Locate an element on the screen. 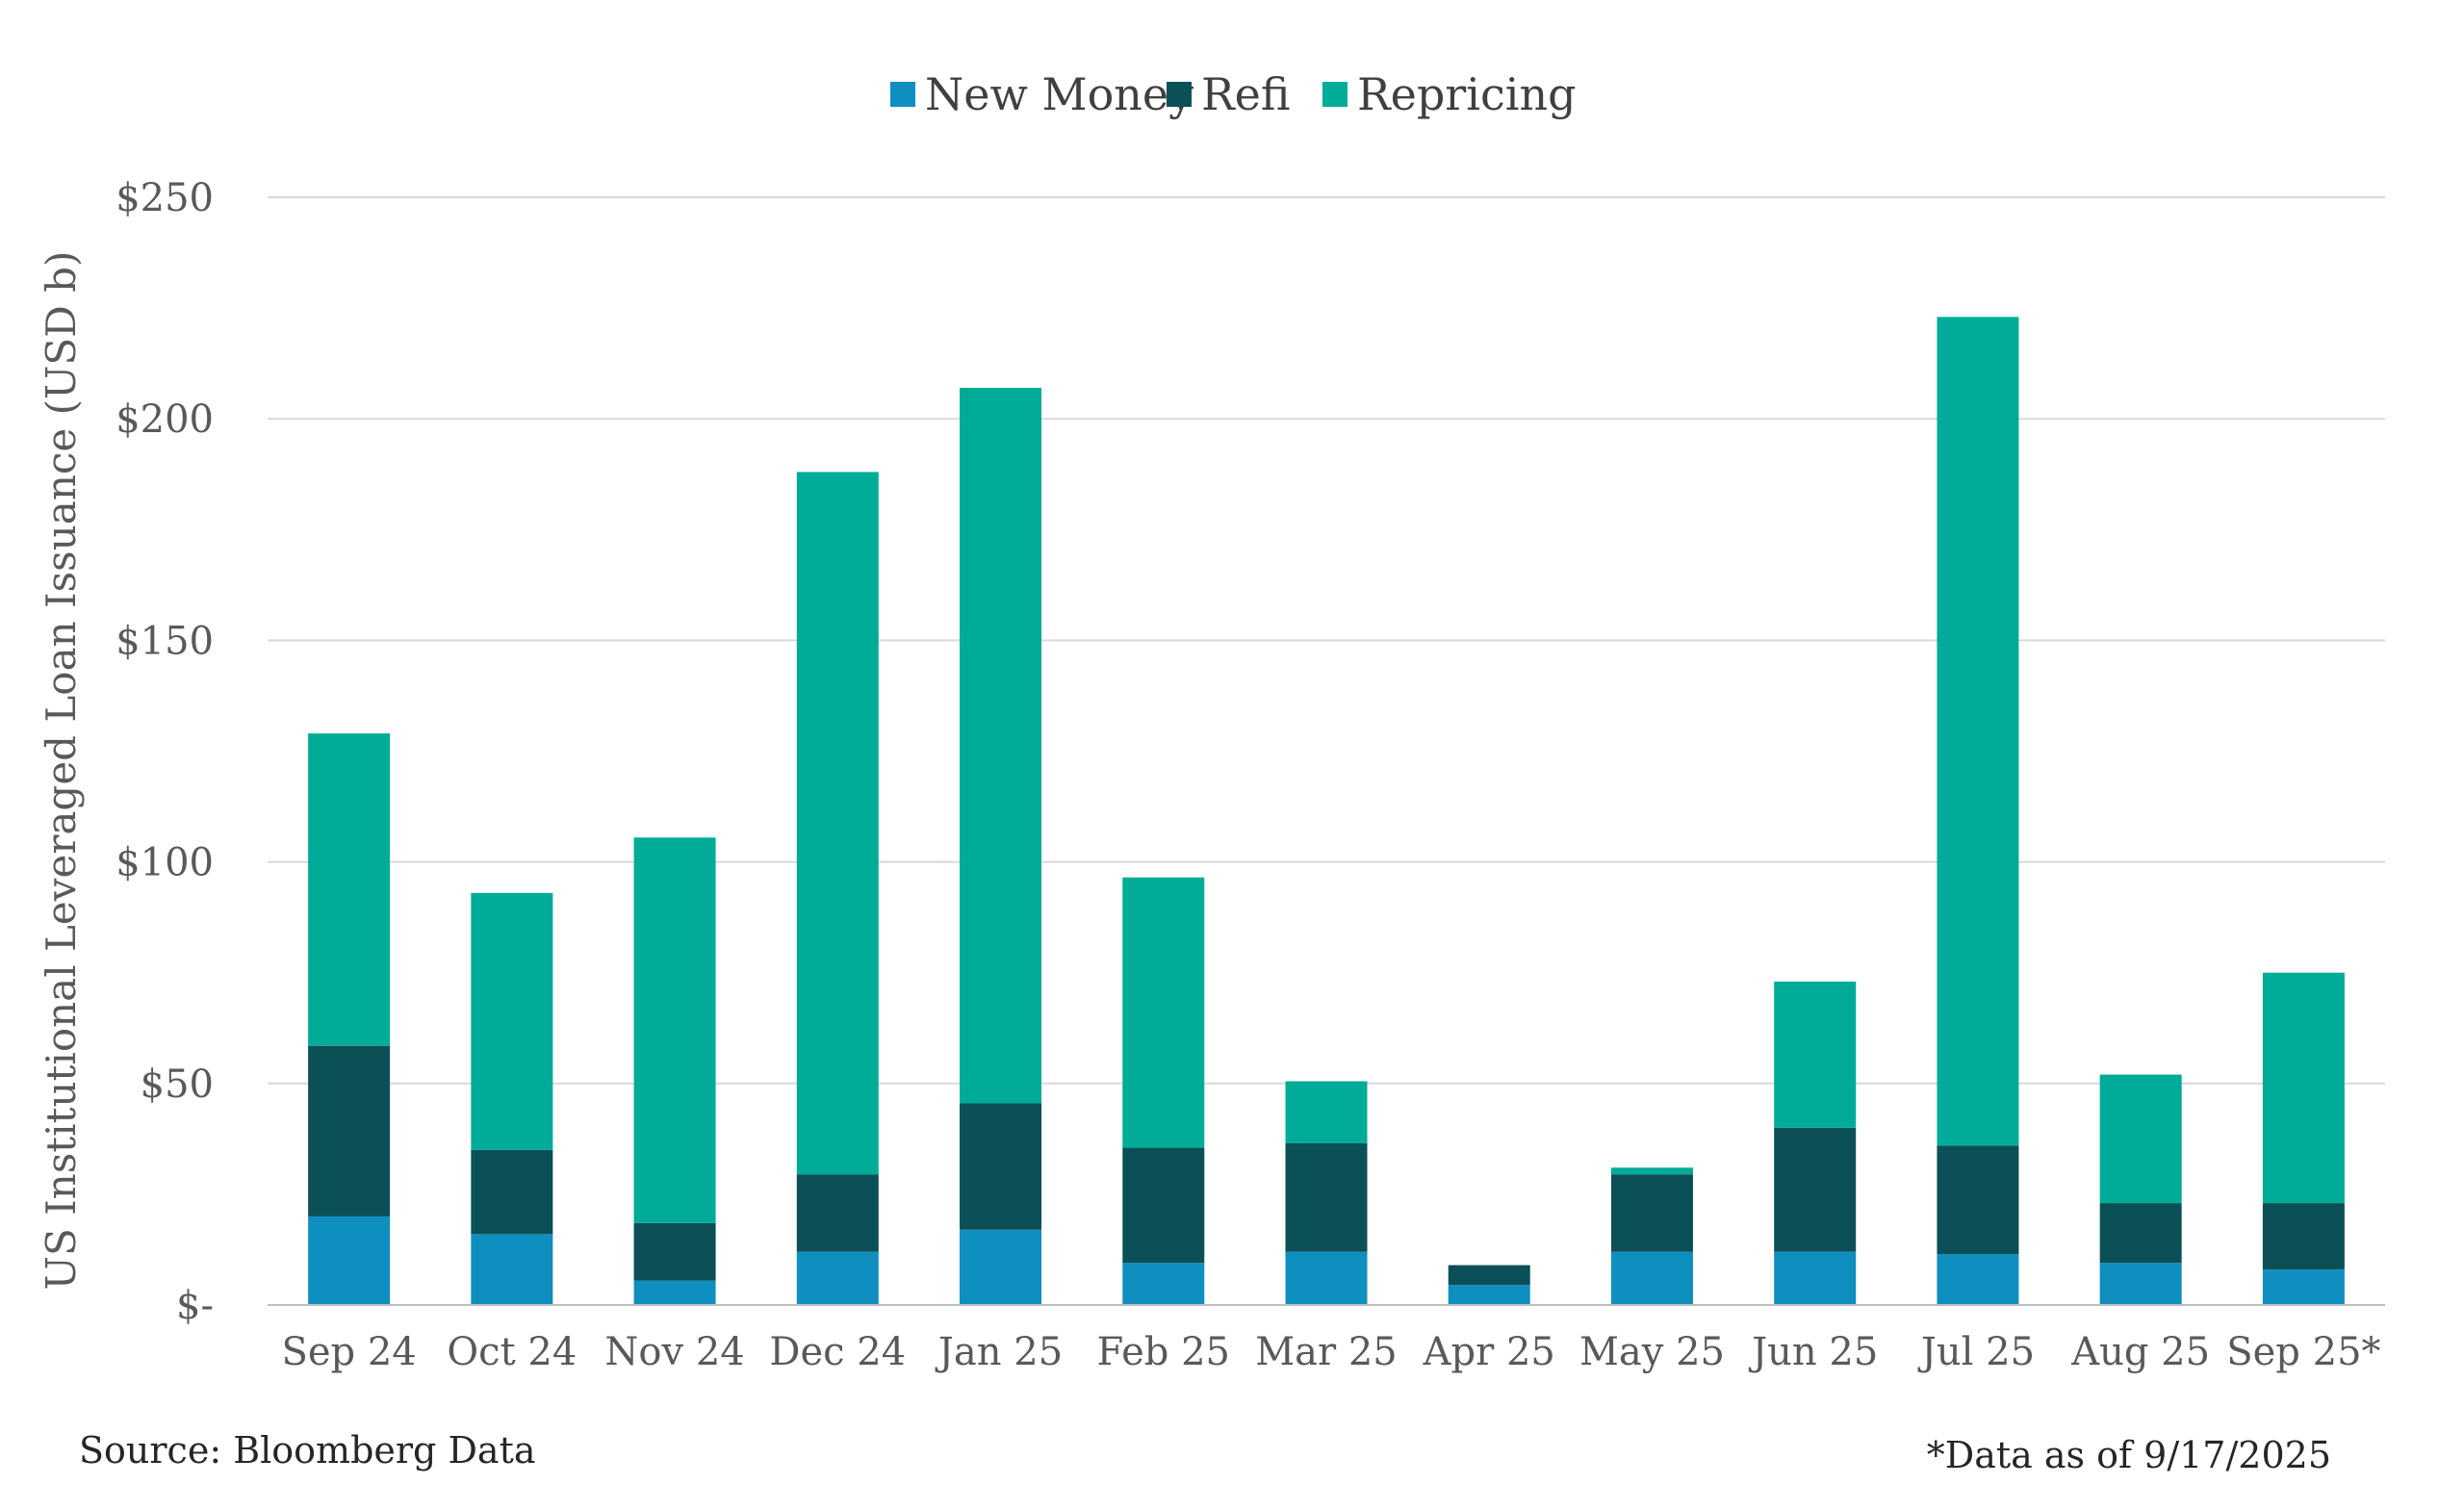 The width and height of the screenshot is (2464, 1510). x-tick-label: Jul 25 is located at coordinates (1976, 1352).